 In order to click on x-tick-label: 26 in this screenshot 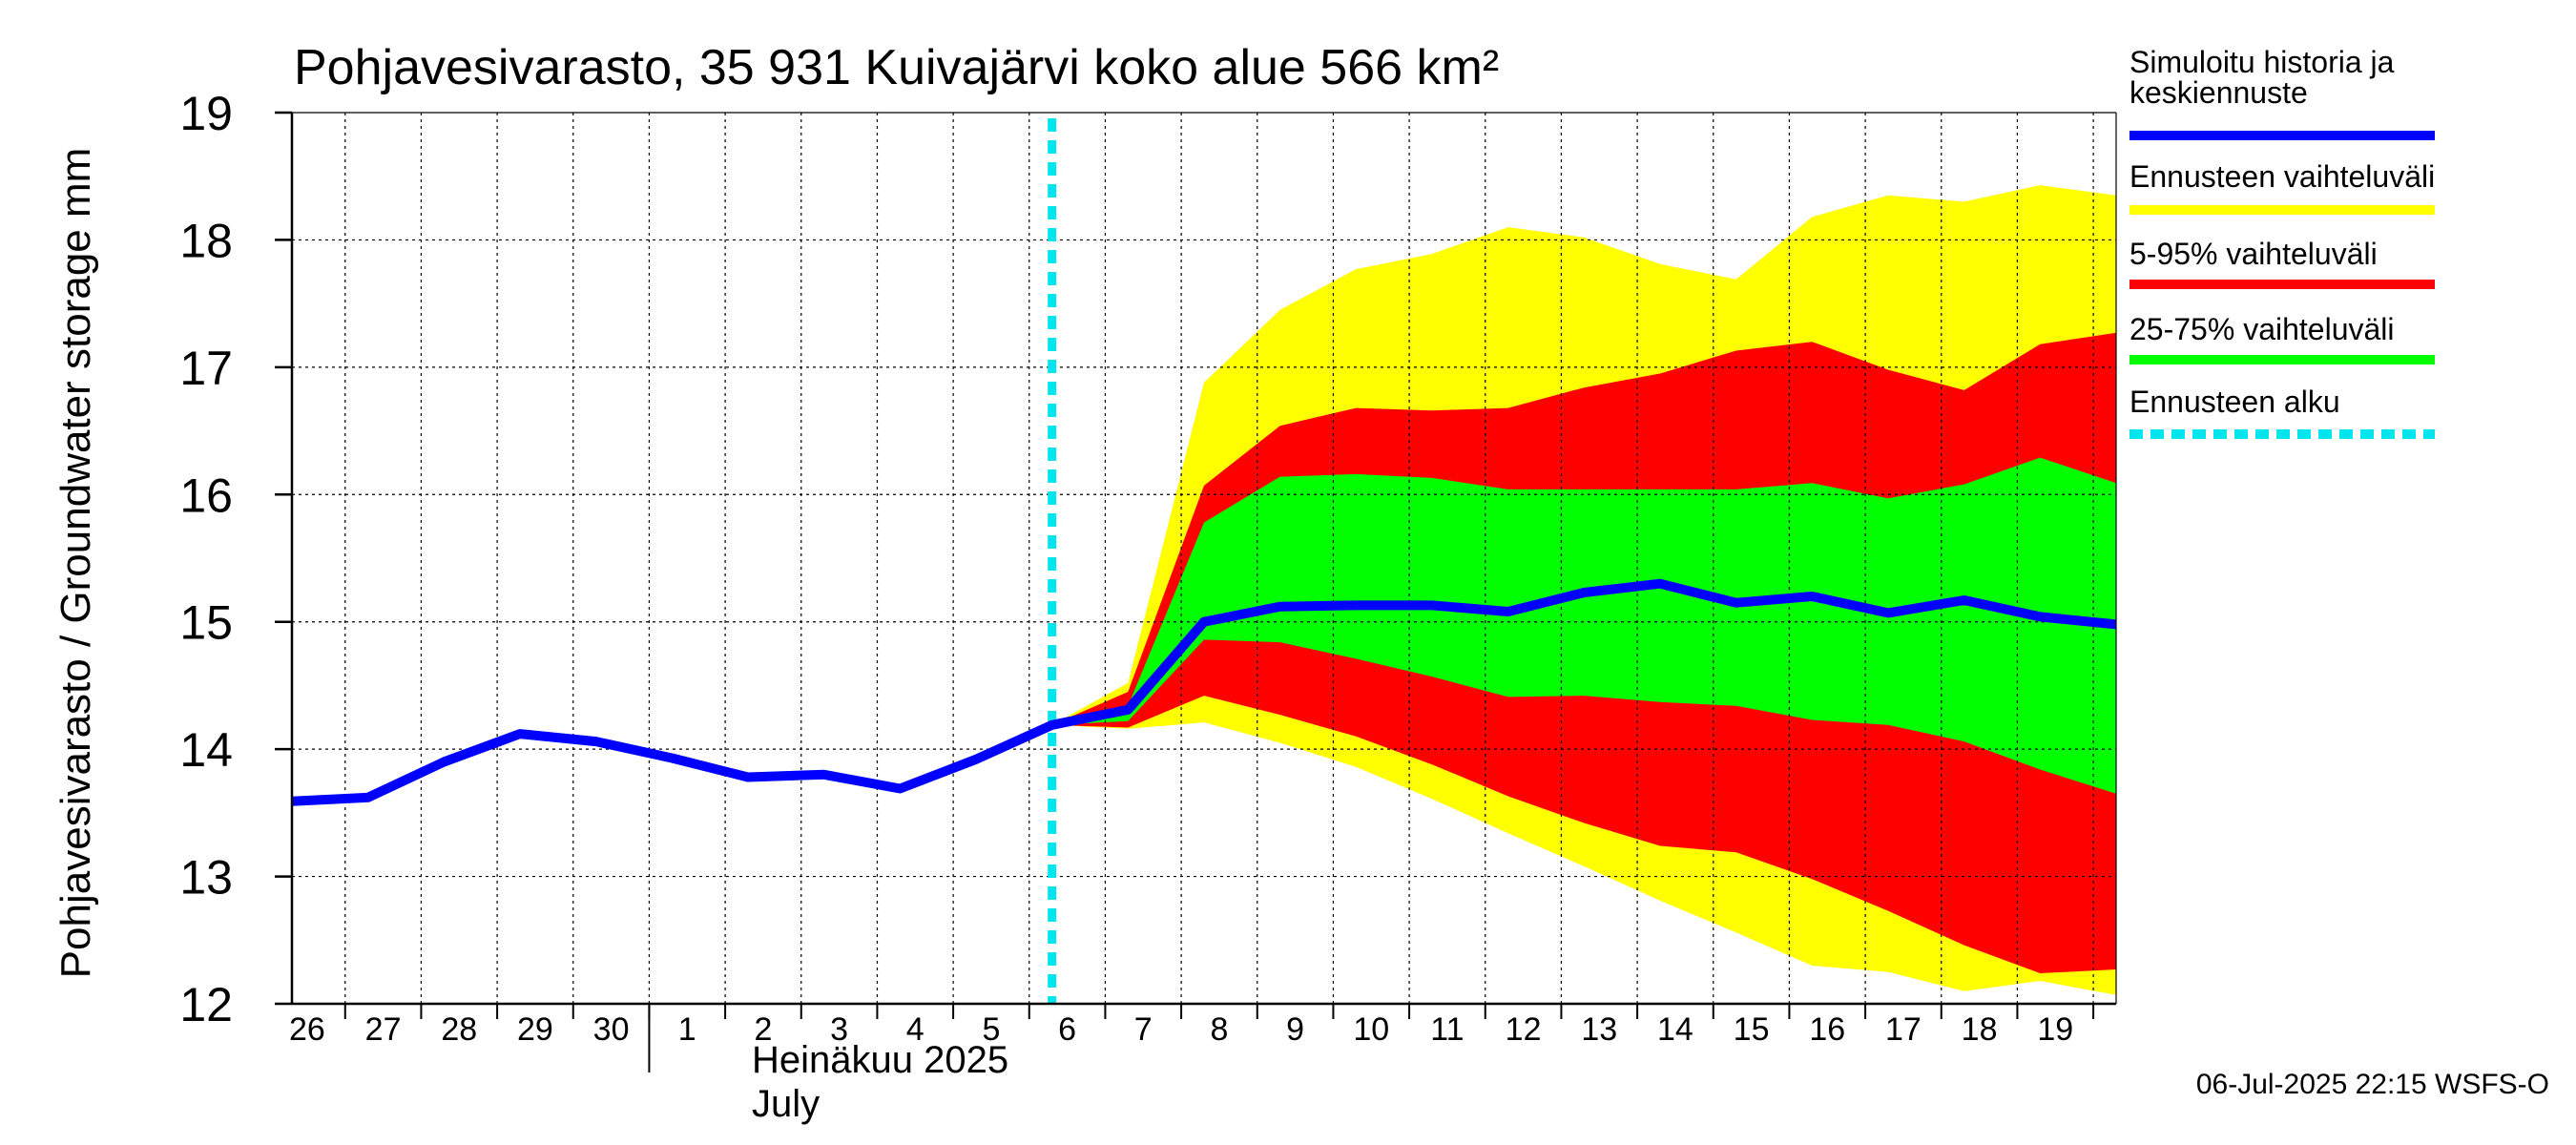, I will do `click(307, 1029)`.